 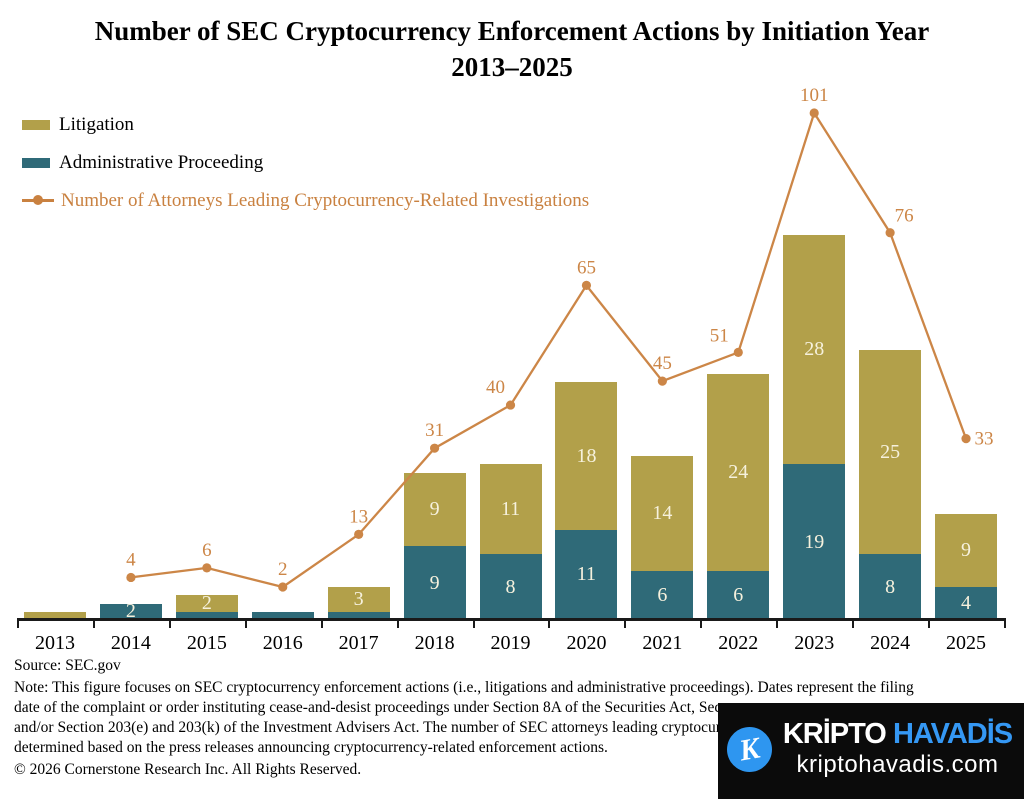 I want to click on attorneys-line-value-label: 13, so click(x=358, y=516).